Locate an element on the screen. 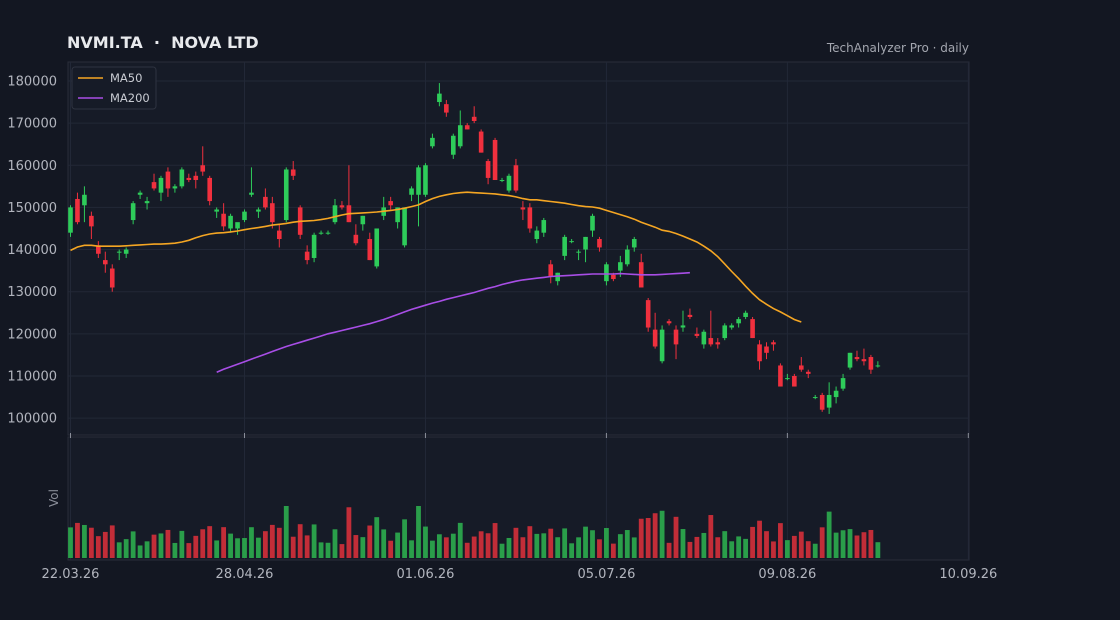 The height and width of the screenshot is (620, 1120). y-tick-label: 160000 is located at coordinates (32, 166).